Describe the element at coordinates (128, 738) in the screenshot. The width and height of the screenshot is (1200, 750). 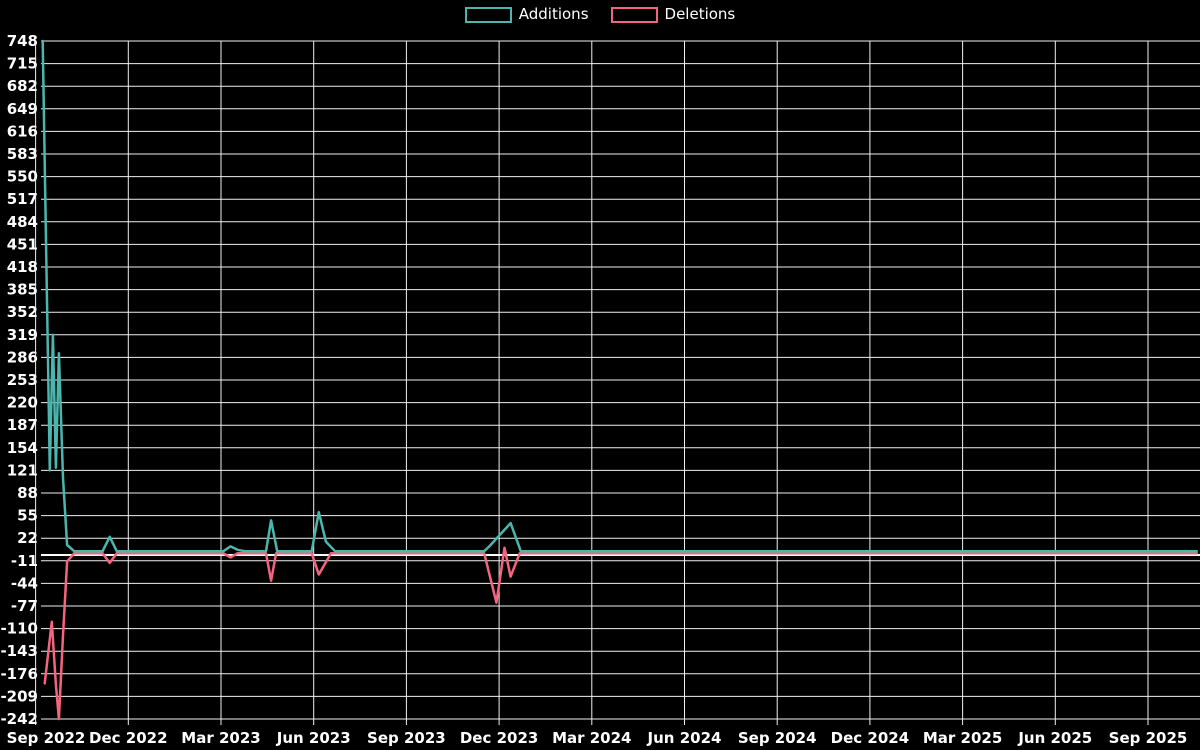
I see `x-tick-label: Dec 2022` at that location.